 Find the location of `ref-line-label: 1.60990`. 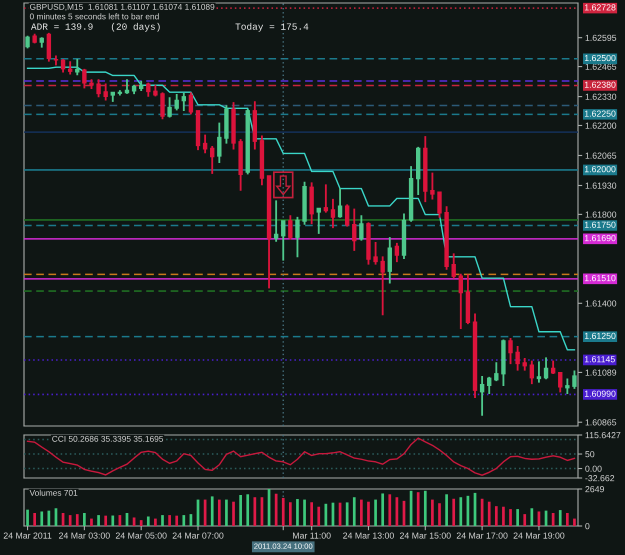

ref-line-label: 1.60990 is located at coordinates (600, 393).